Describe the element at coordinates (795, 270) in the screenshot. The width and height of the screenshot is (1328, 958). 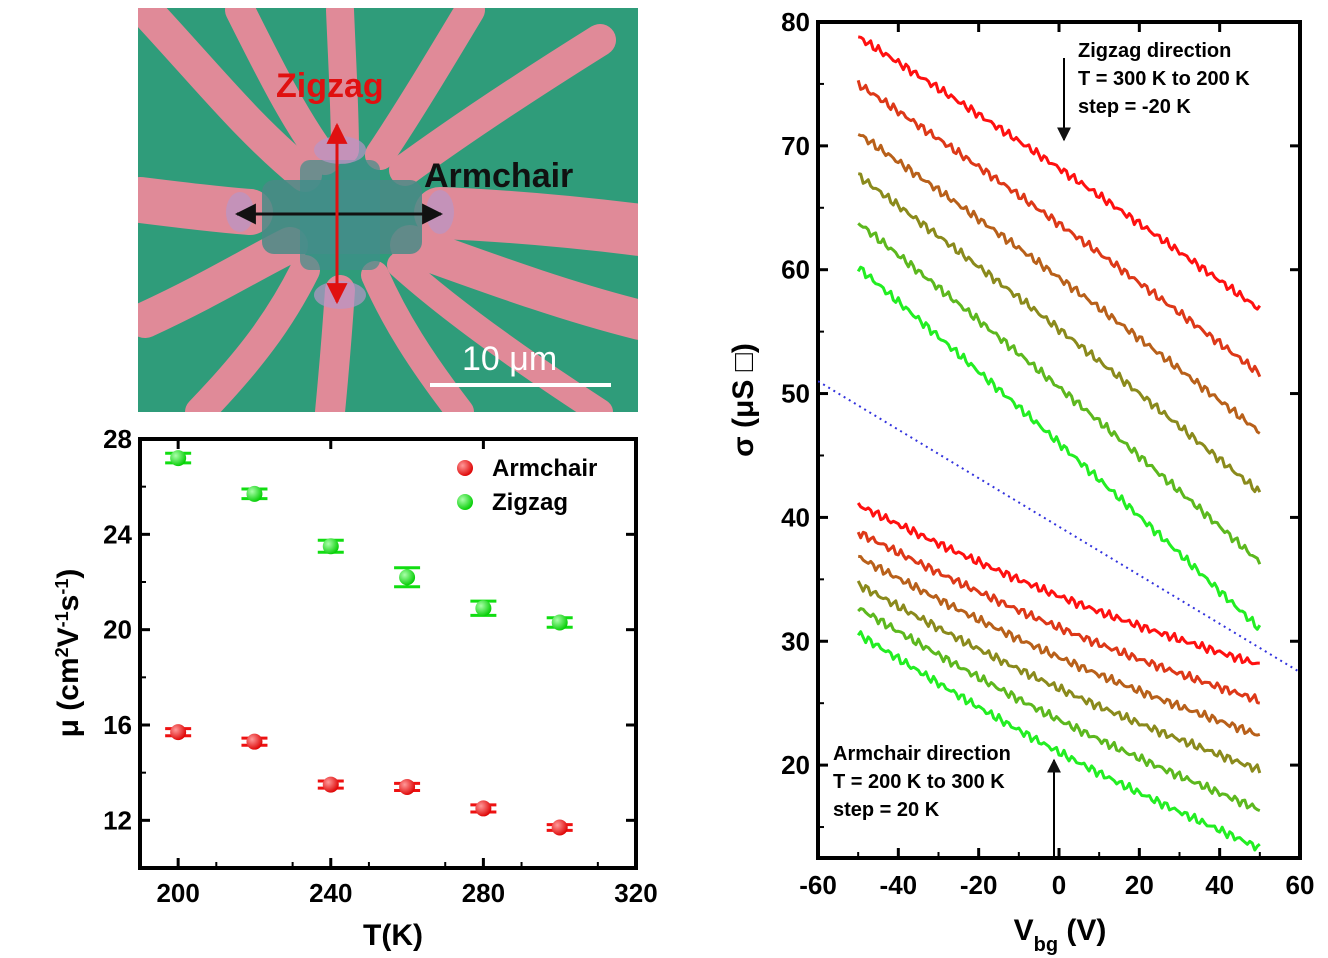
I see `conductivity-y-tick-label: 60` at that location.